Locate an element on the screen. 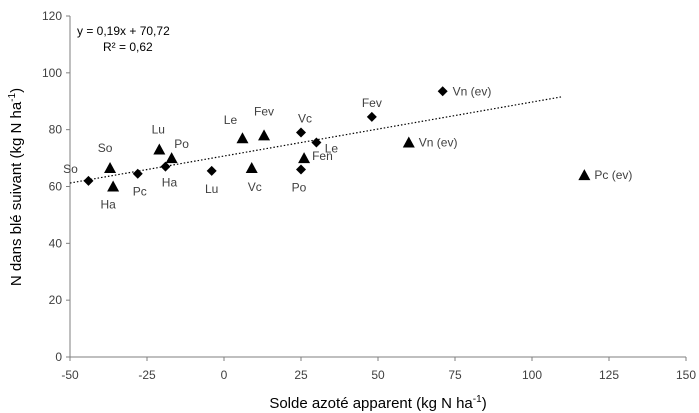 Image resolution: width=699 pixels, height=413 pixels. point-label: Pc (ev) is located at coordinates (613, 175).